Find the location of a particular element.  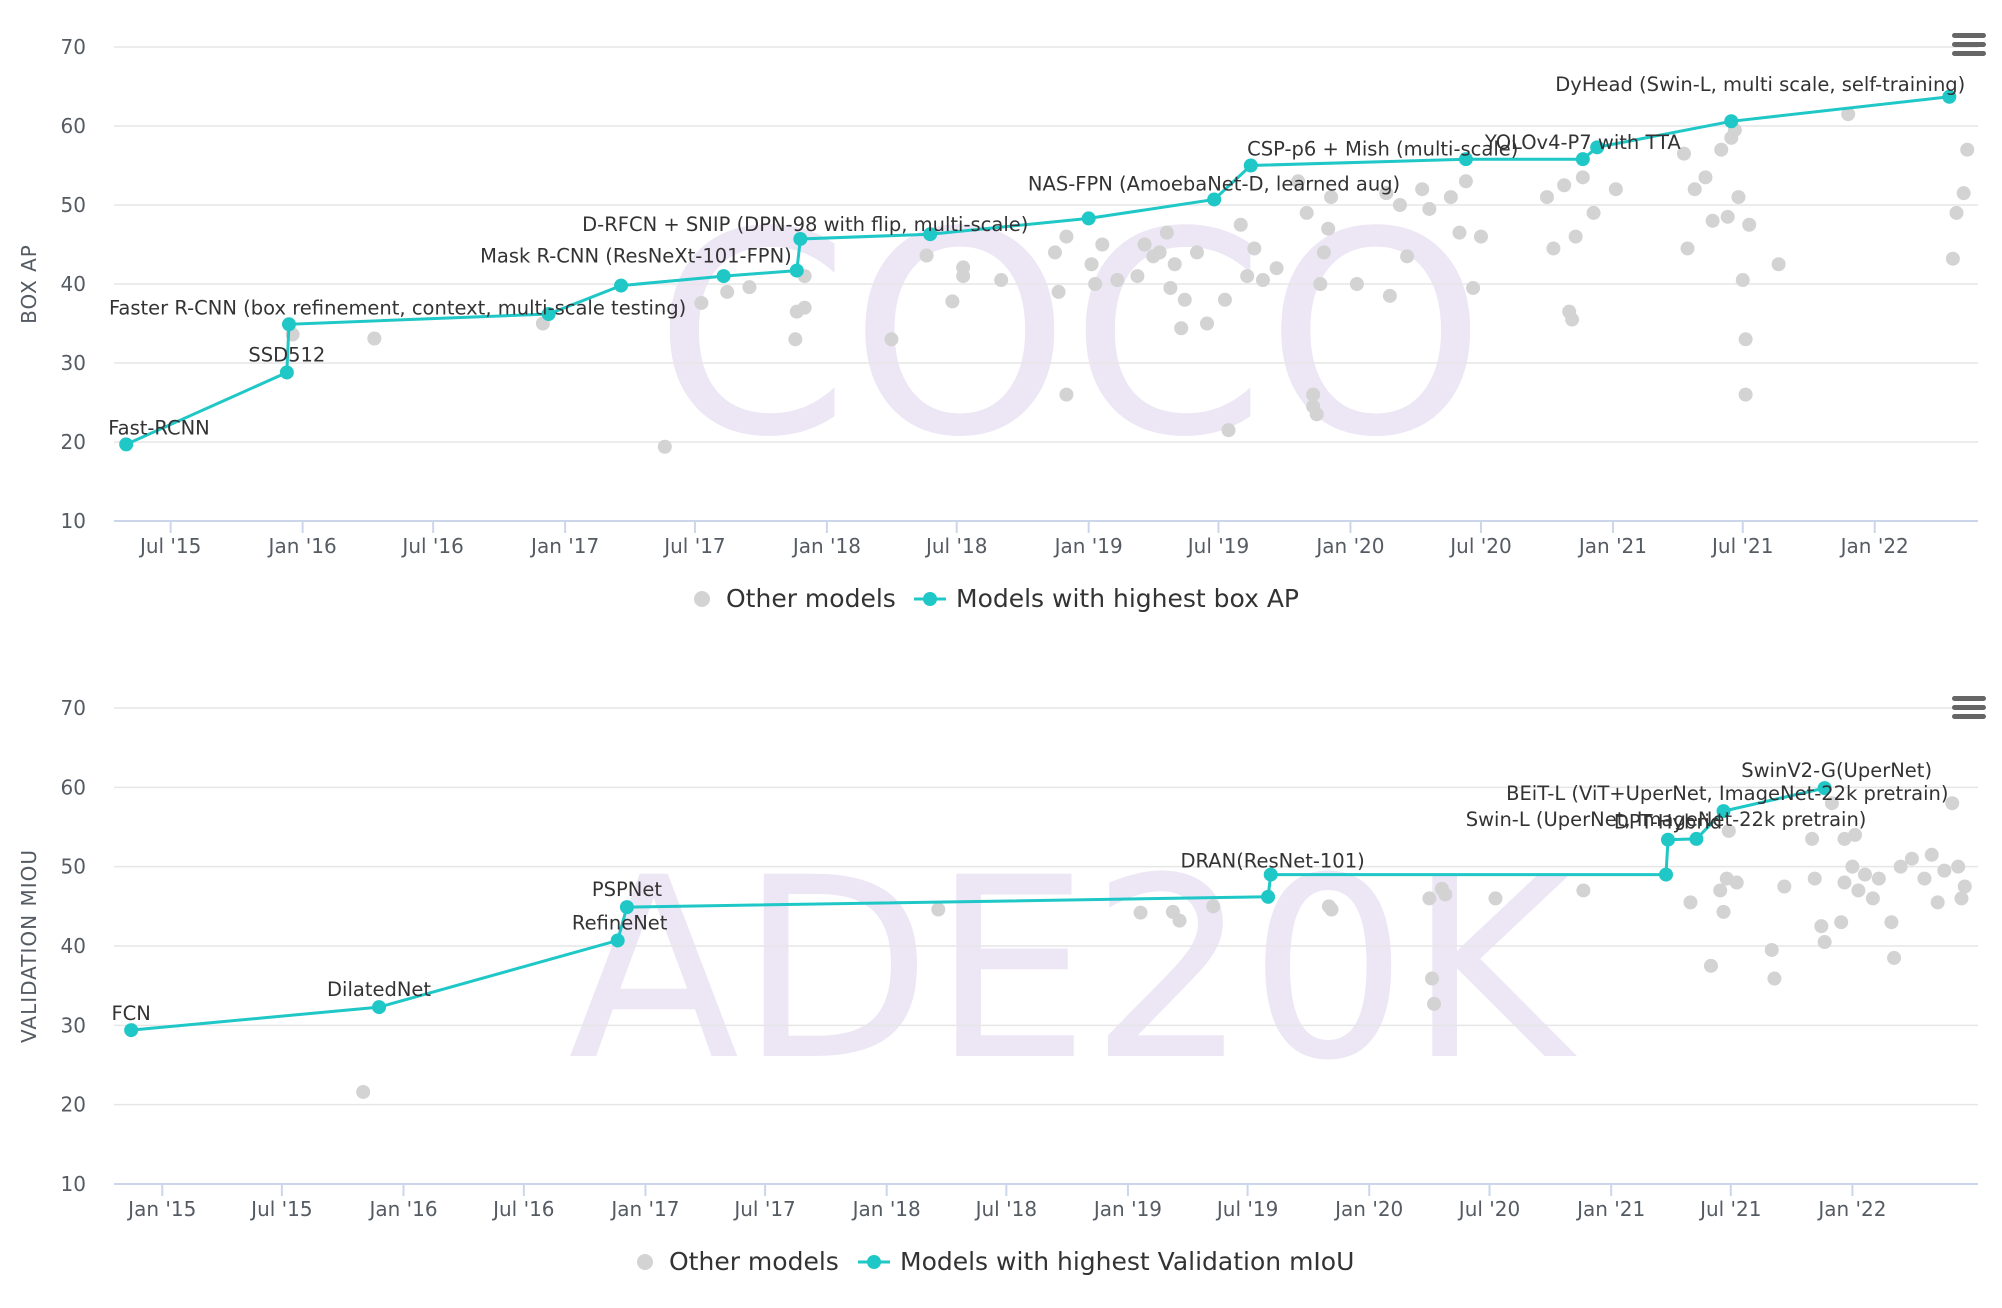

chart-menu-button-ade20k is located at coordinates (1969, 710).